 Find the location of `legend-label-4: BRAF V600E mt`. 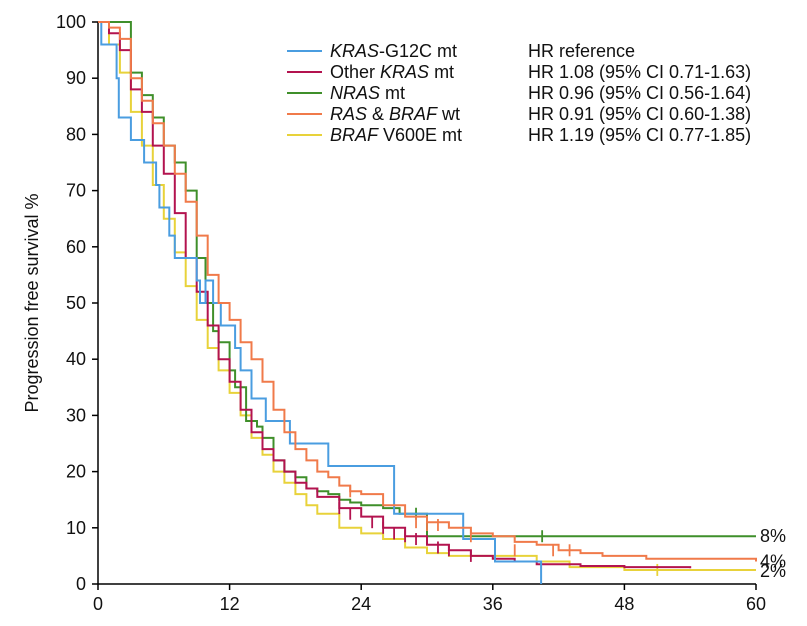

legend-label-4: BRAF V600E mt is located at coordinates (396, 135).